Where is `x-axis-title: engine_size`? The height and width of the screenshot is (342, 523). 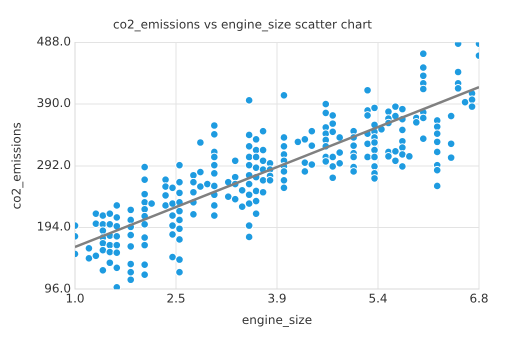
x-axis-title: engine_size is located at coordinates (277, 319).